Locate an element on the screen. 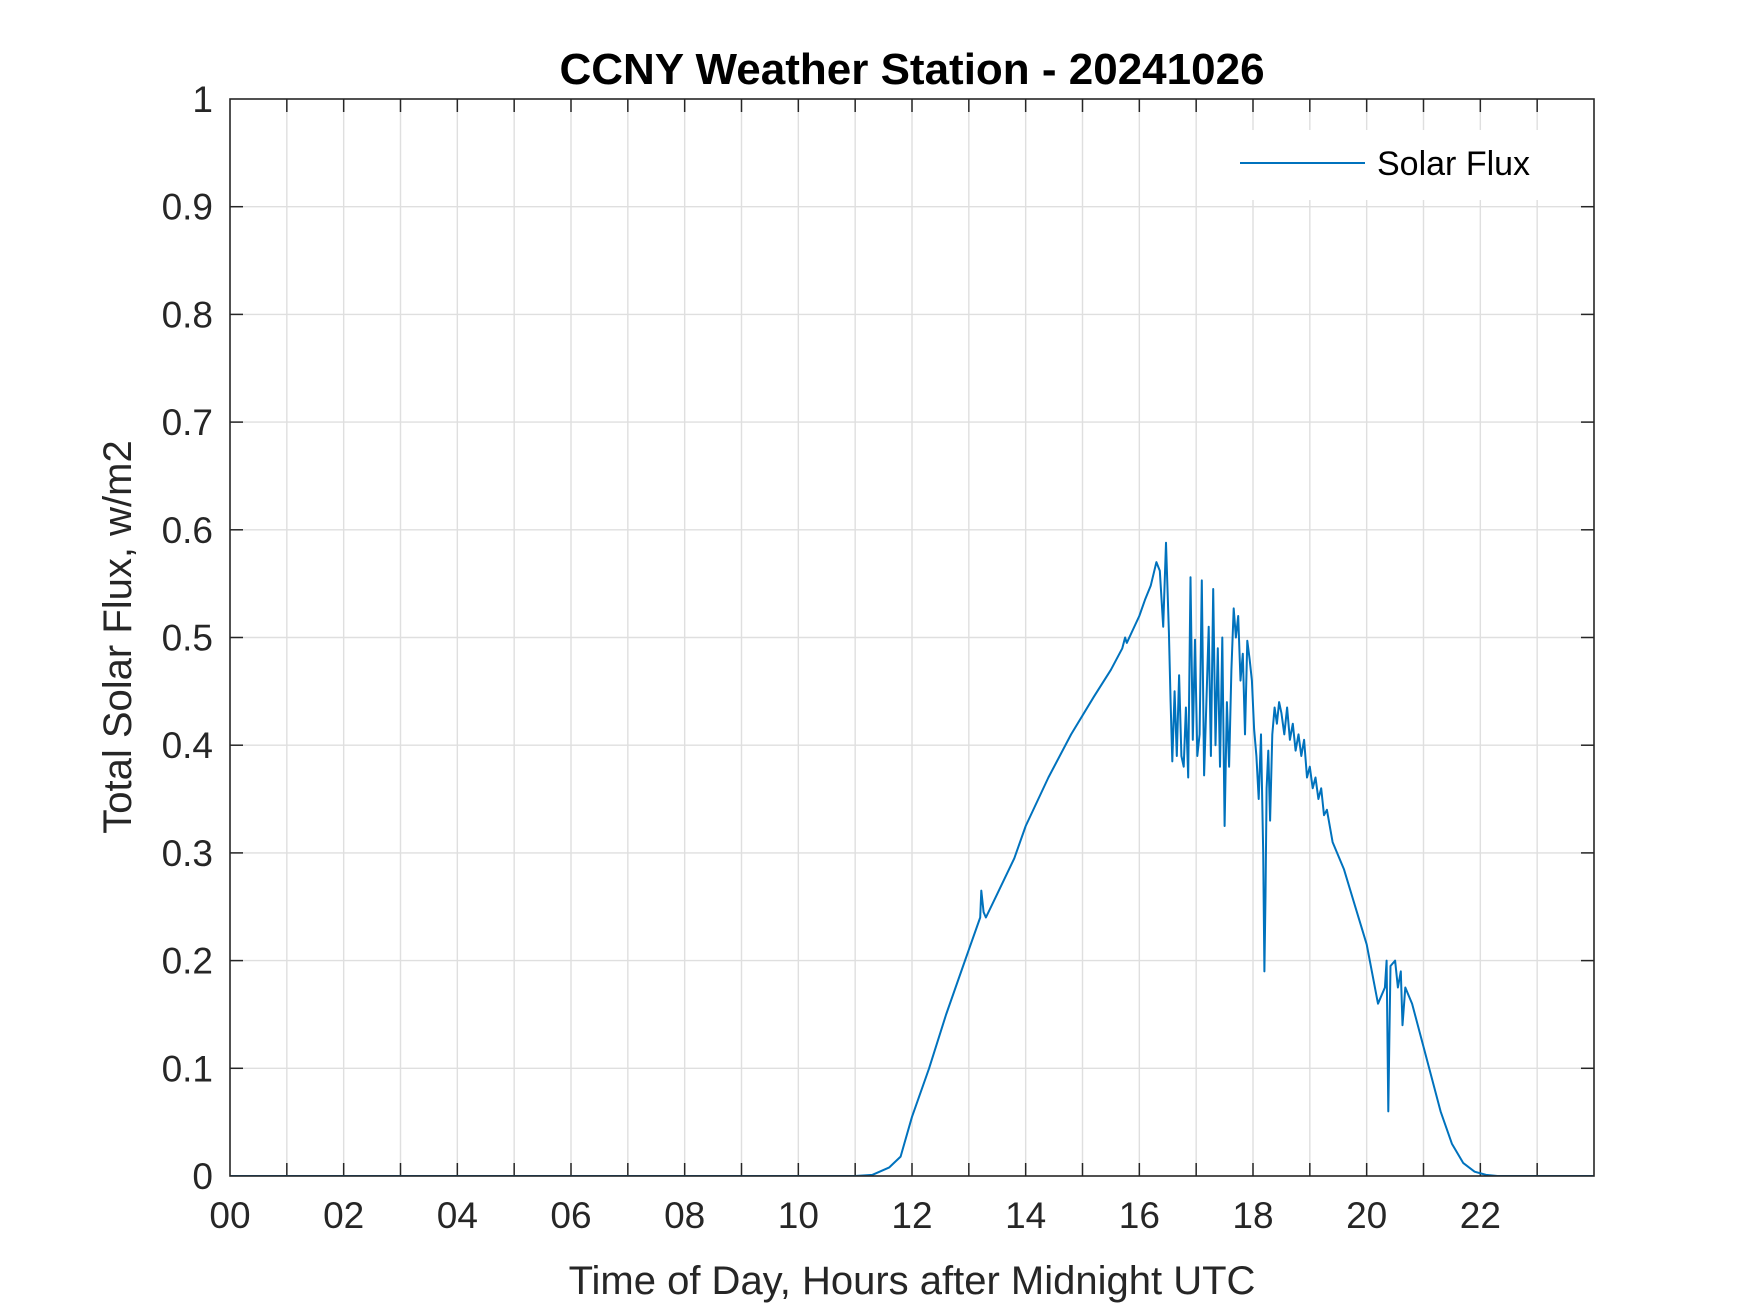 The width and height of the screenshot is (1750, 1313). y-tick-label: 0.4 is located at coordinates (187, 745).